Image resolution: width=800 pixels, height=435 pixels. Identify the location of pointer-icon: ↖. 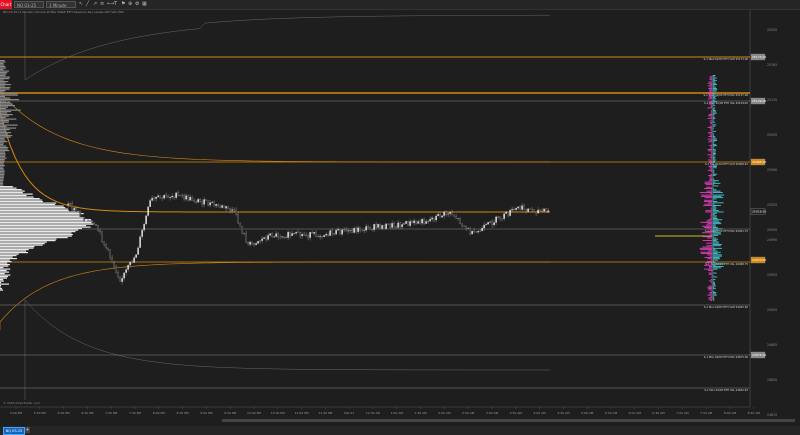
(81, 4).